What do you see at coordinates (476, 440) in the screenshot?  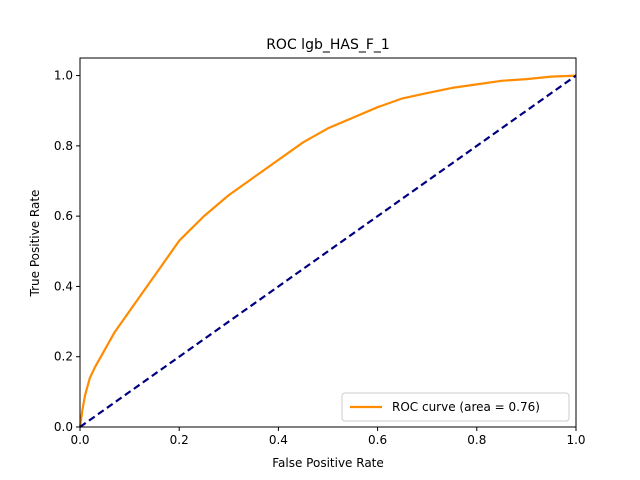 I see `x-tick-label: 0.8` at bounding box center [476, 440].